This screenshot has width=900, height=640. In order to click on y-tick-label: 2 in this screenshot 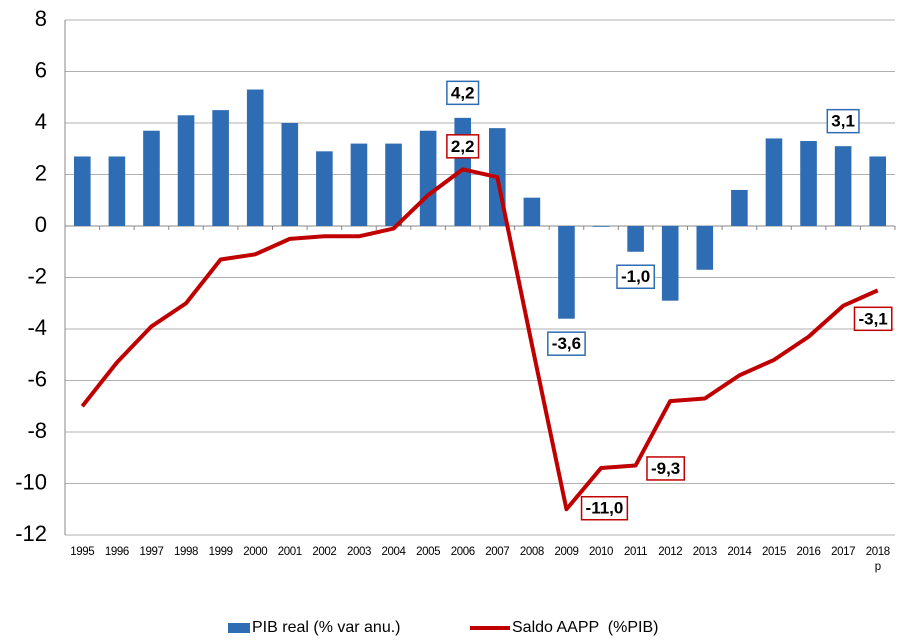, I will do `click(41, 172)`.